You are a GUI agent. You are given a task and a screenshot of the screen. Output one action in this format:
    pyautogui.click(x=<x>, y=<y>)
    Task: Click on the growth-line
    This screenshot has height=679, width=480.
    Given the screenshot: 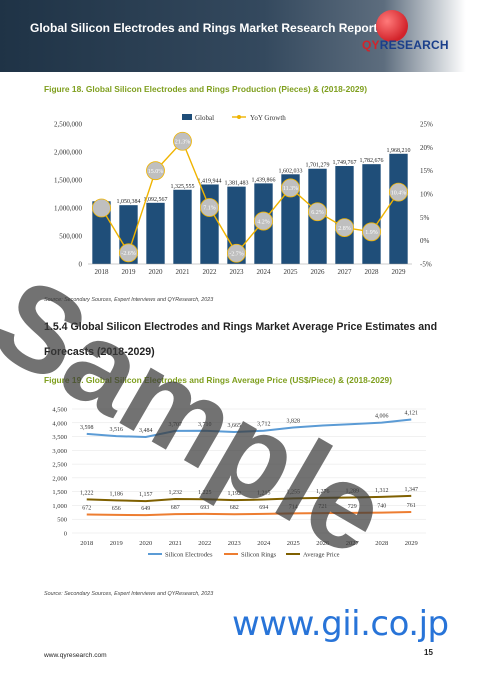 What is the action you would take?
    pyautogui.click(x=250, y=197)
    